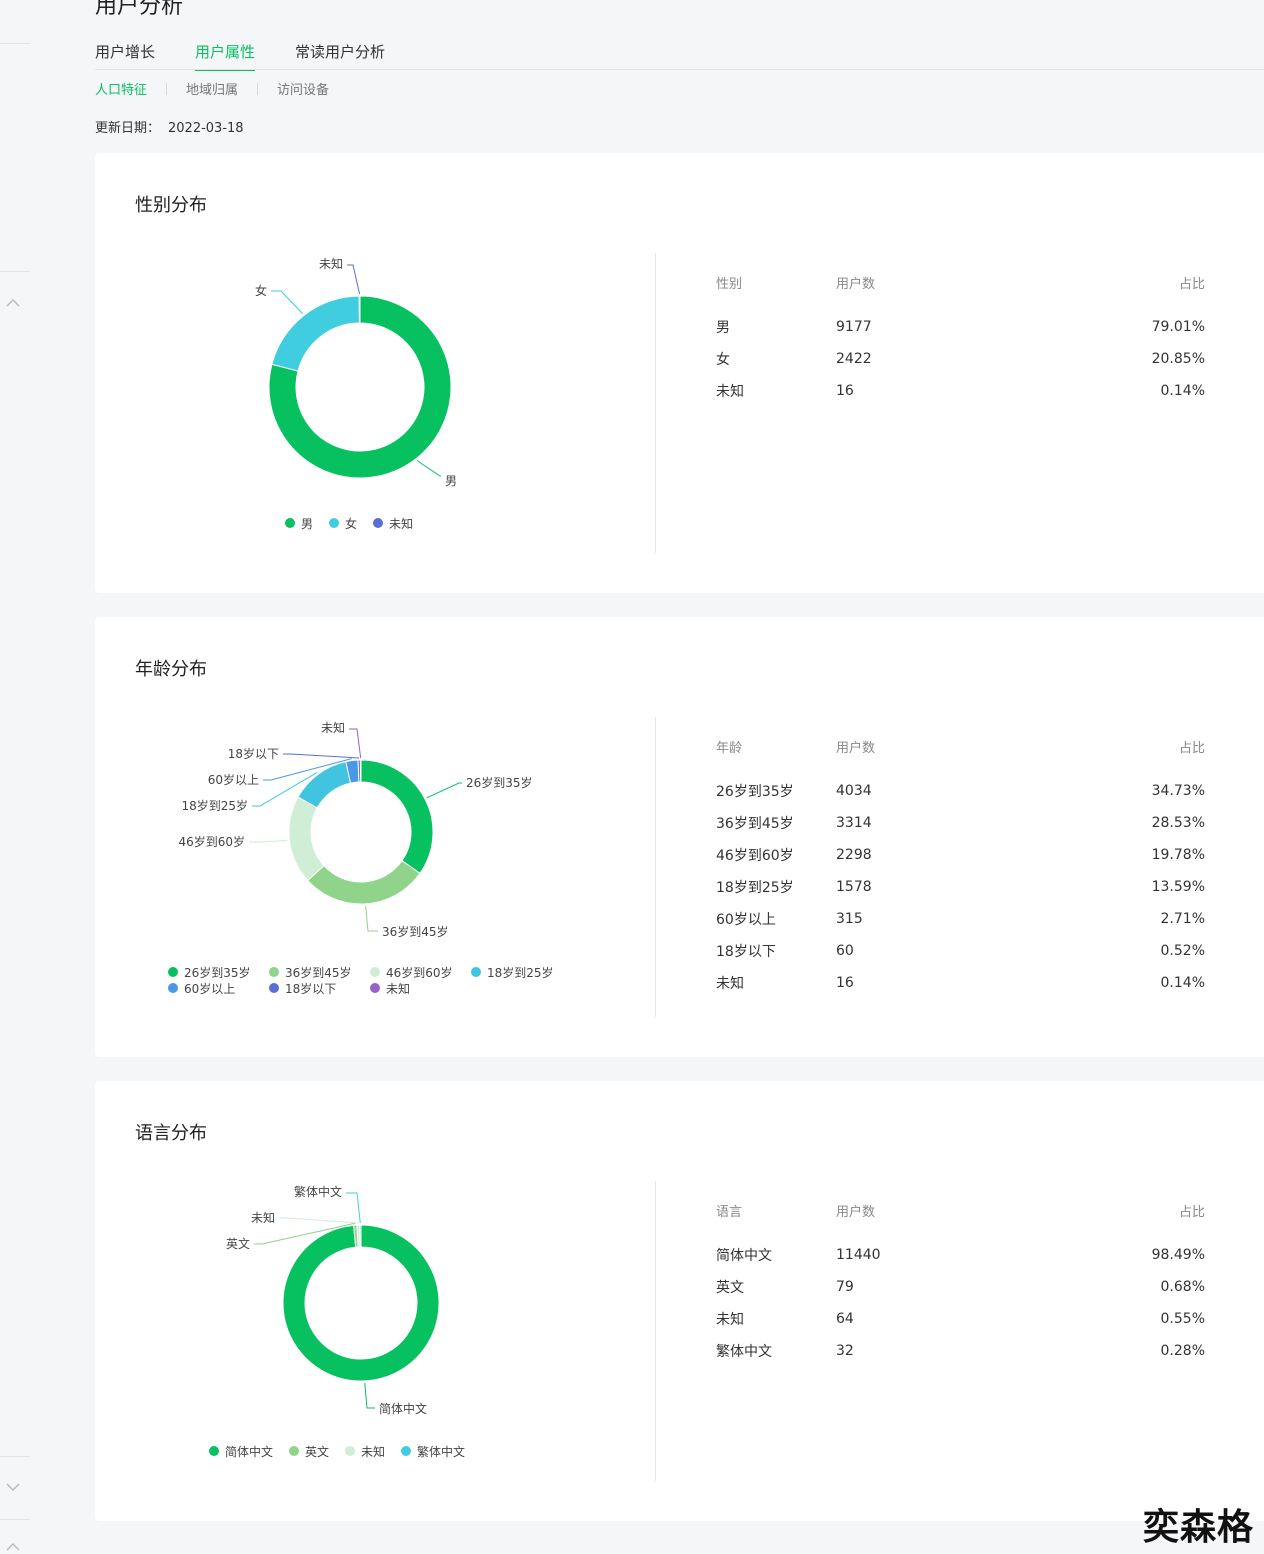 Image resolution: width=1264 pixels, height=1554 pixels. What do you see at coordinates (167, 88) in the screenshot?
I see `subtab-separator` at bounding box center [167, 88].